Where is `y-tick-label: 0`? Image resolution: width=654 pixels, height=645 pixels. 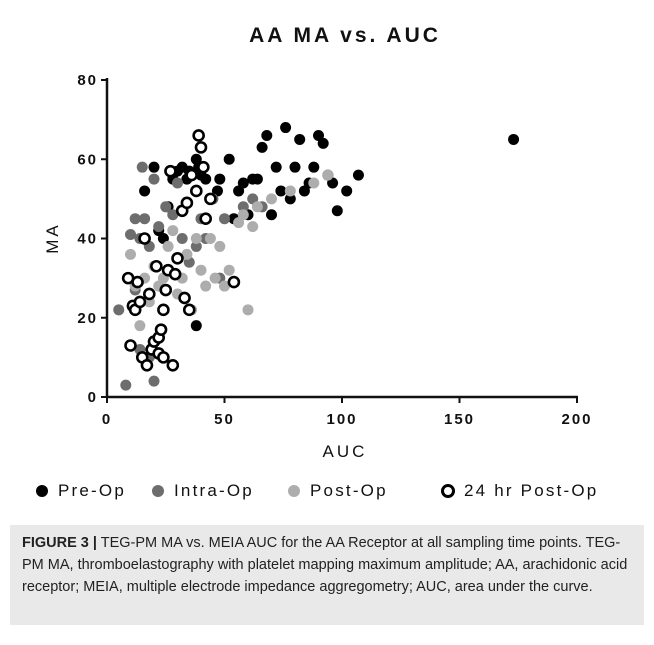 y-tick-label: 0 is located at coordinates (93, 397).